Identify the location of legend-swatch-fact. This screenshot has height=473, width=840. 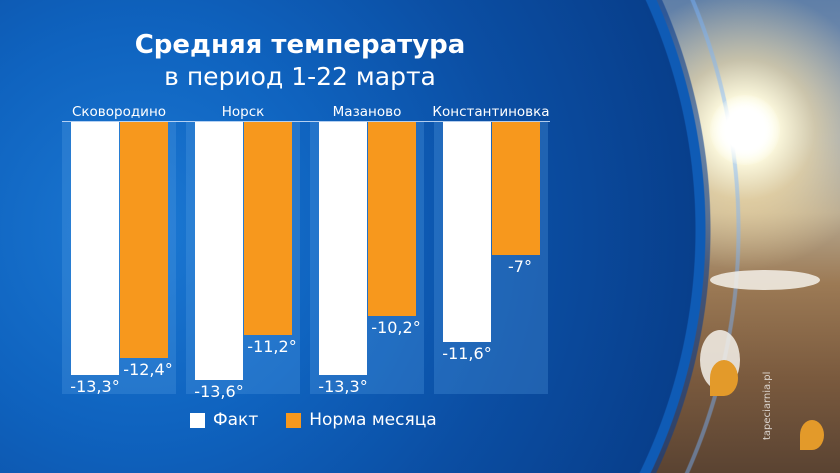
(197, 420).